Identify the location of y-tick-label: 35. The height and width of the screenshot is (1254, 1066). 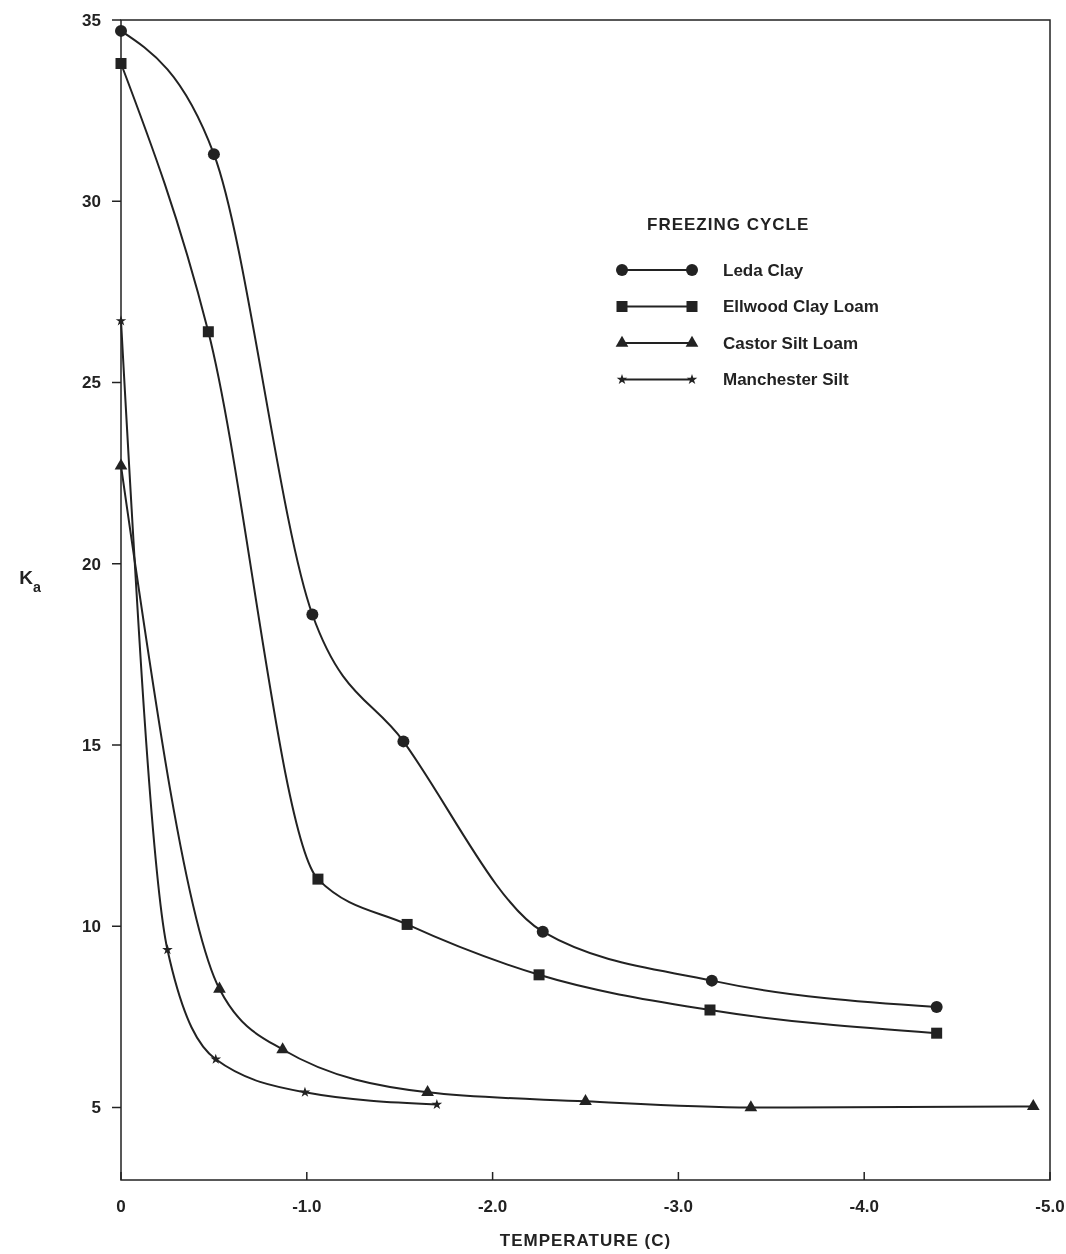
(91, 20).